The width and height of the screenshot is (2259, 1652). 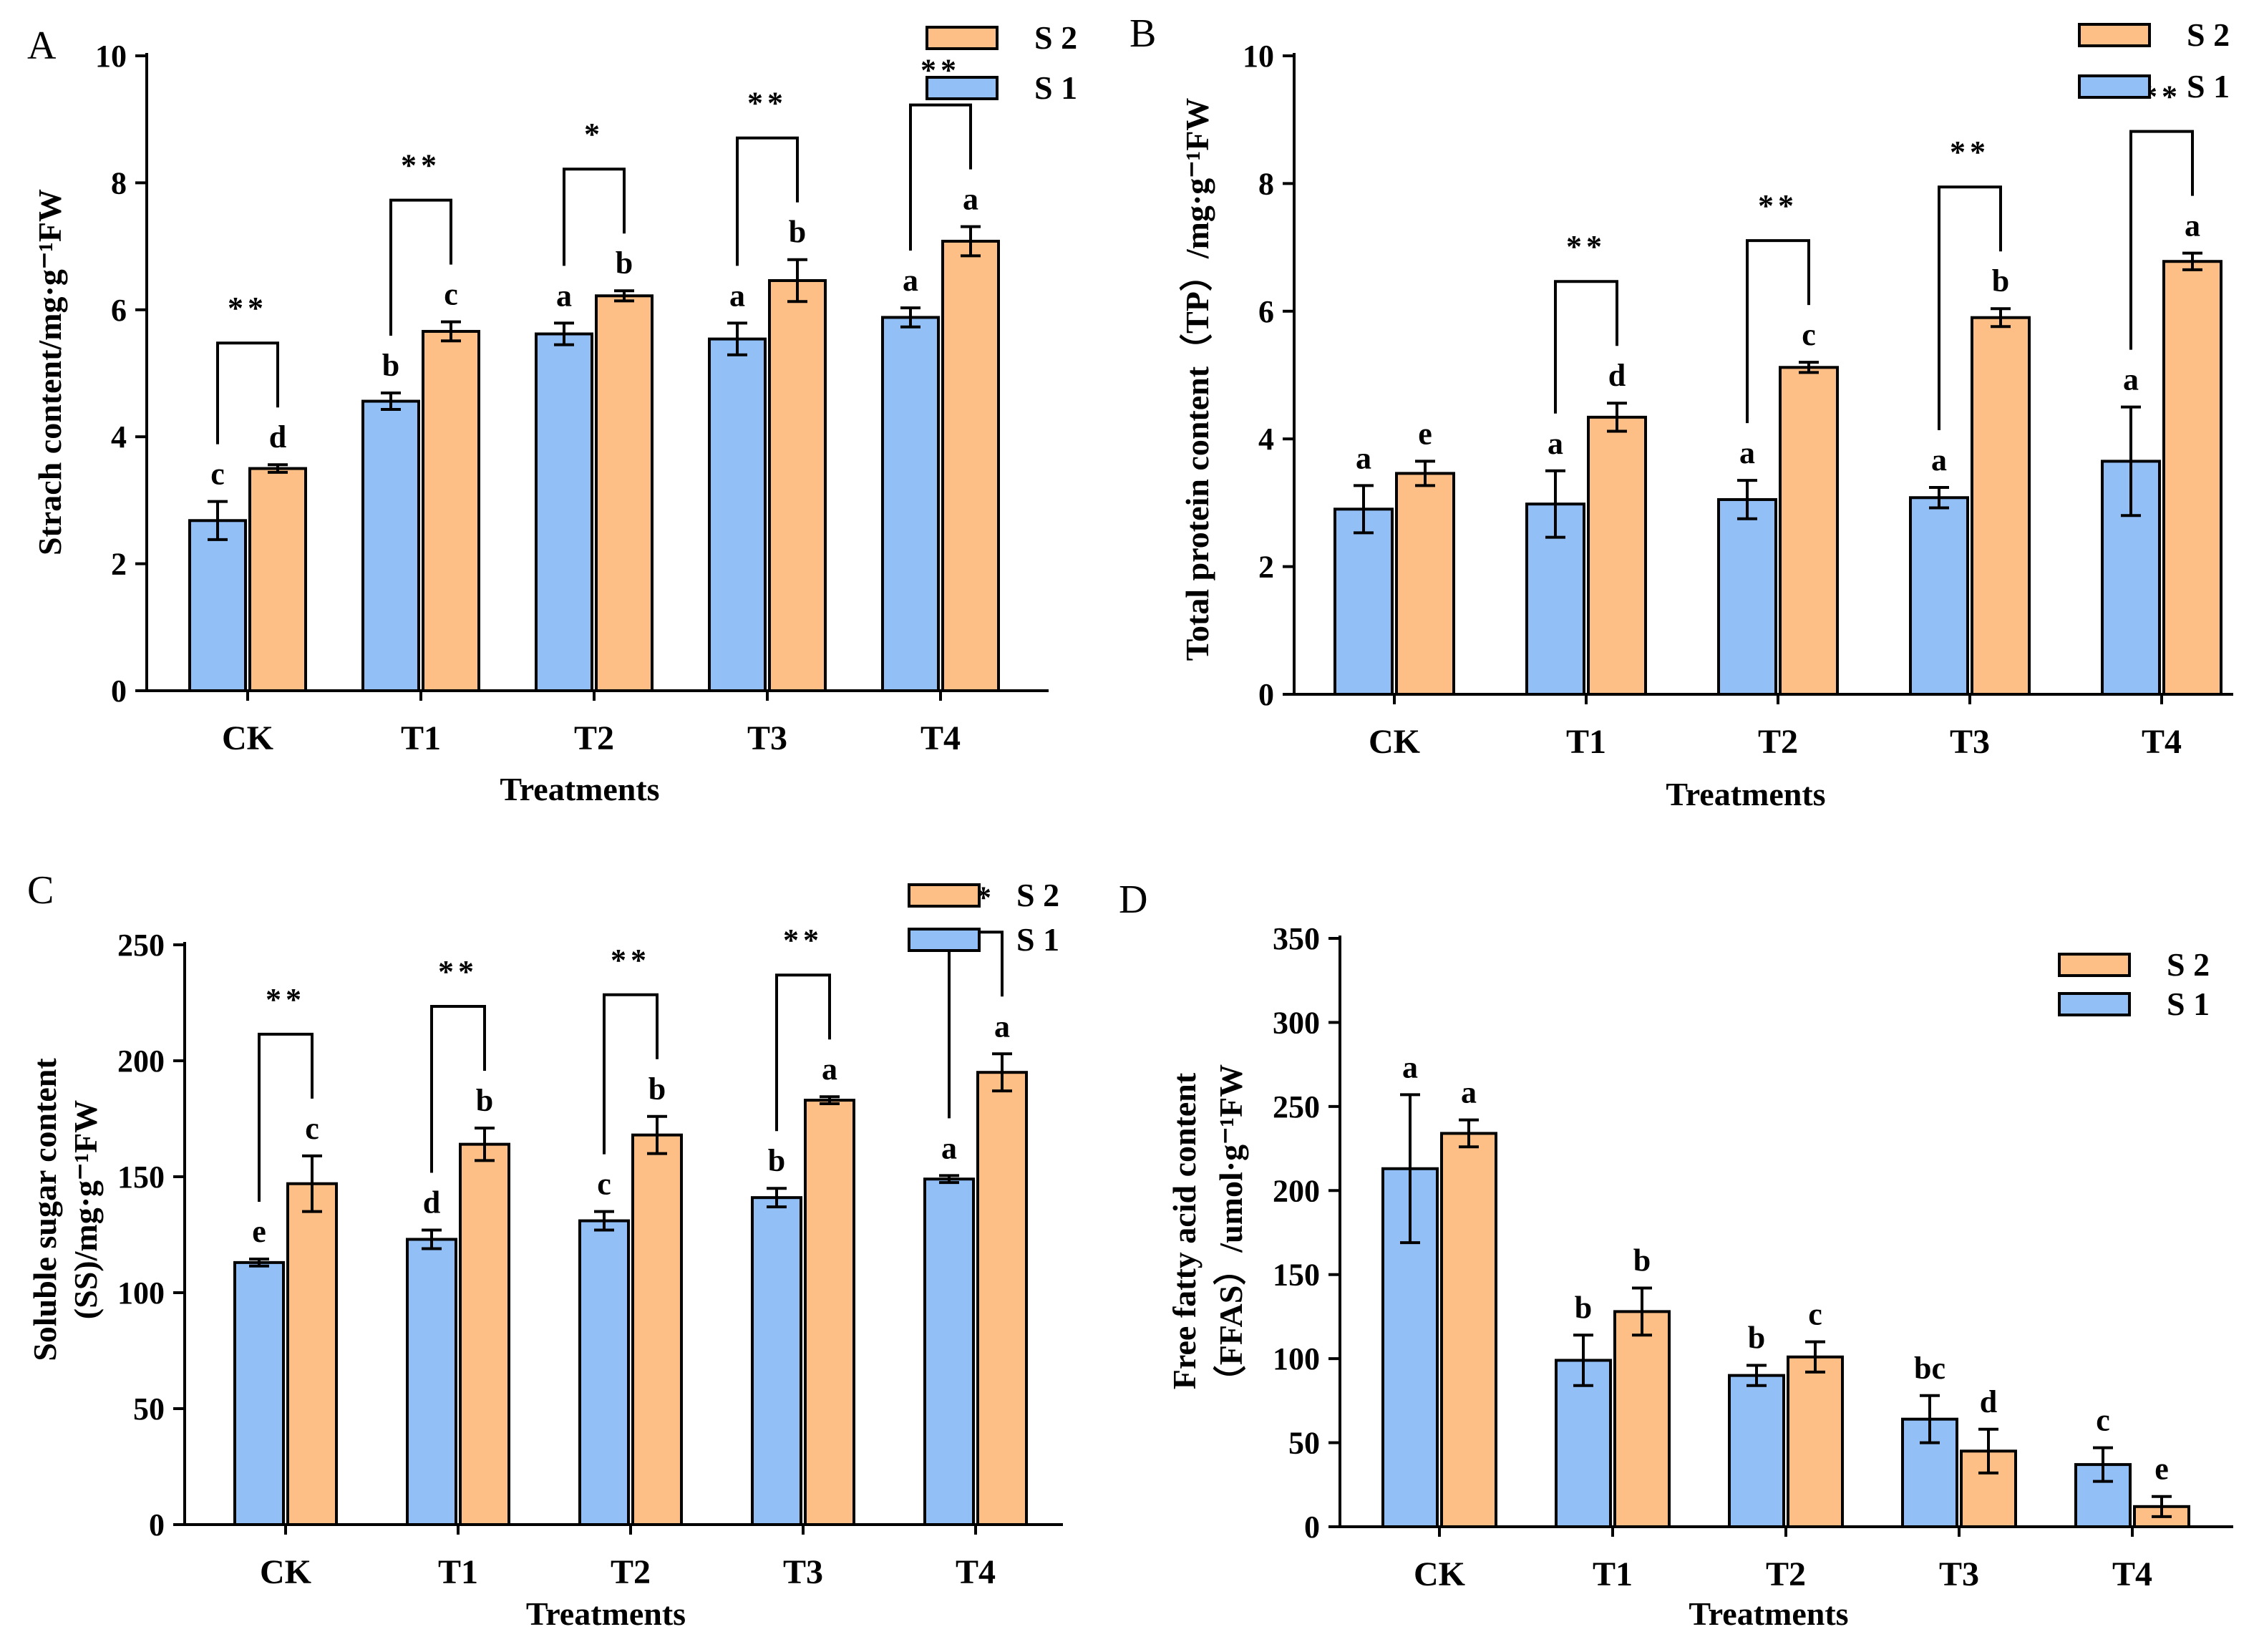 I want to click on y-axis-title: Total protein content（TP）/mg·g⁻¹FW, so click(x=1197, y=379).